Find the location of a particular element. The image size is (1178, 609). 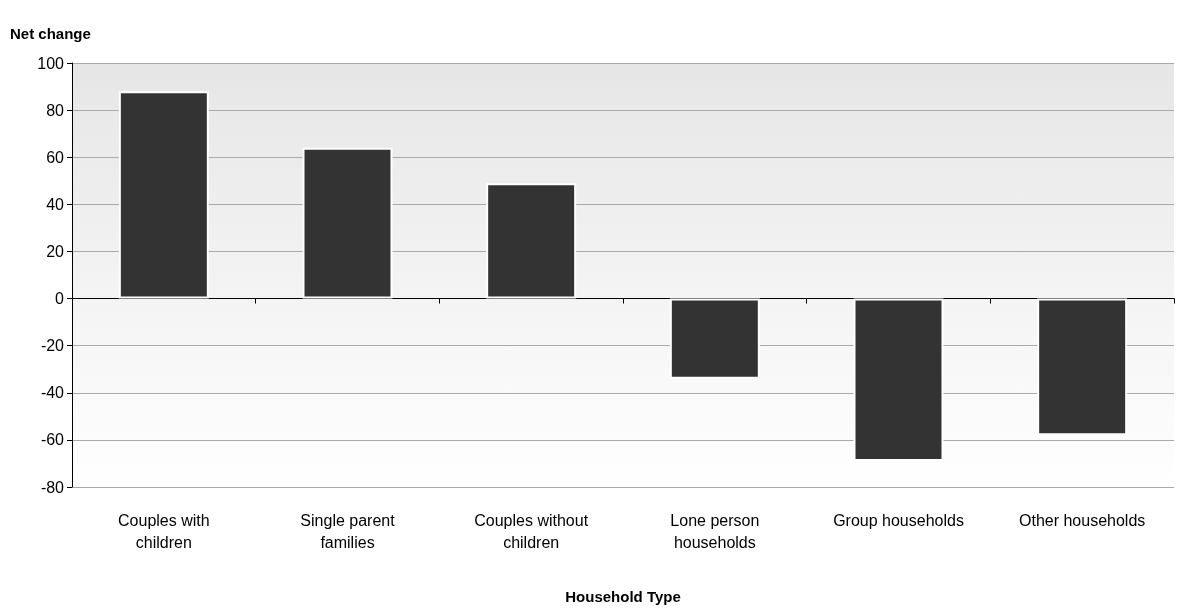

y-axis-title: Net change is located at coordinates (50, 33).